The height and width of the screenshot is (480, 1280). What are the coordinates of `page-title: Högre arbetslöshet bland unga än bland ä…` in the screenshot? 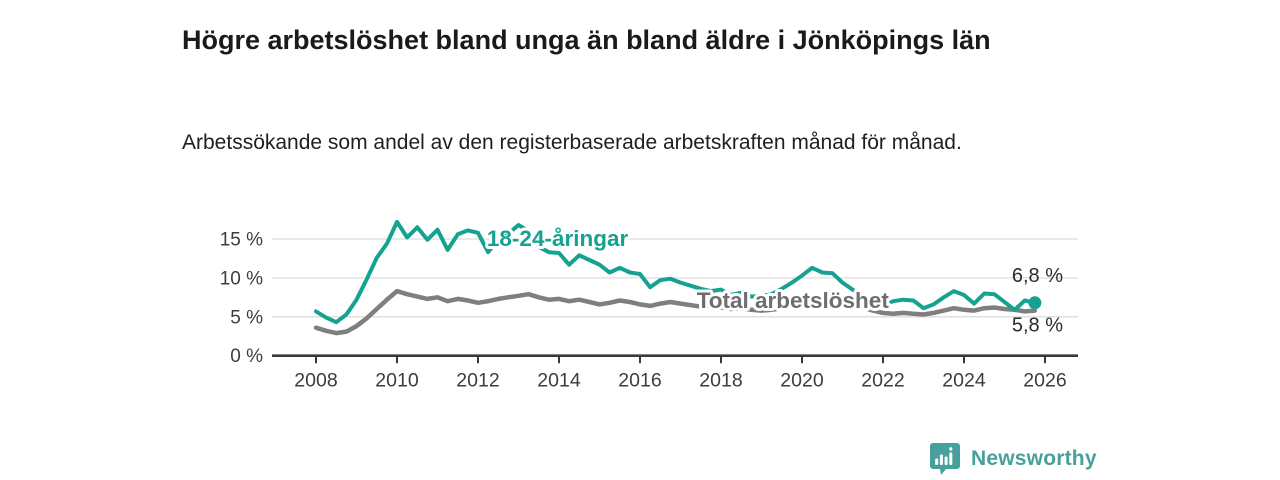 It's located at (586, 40).